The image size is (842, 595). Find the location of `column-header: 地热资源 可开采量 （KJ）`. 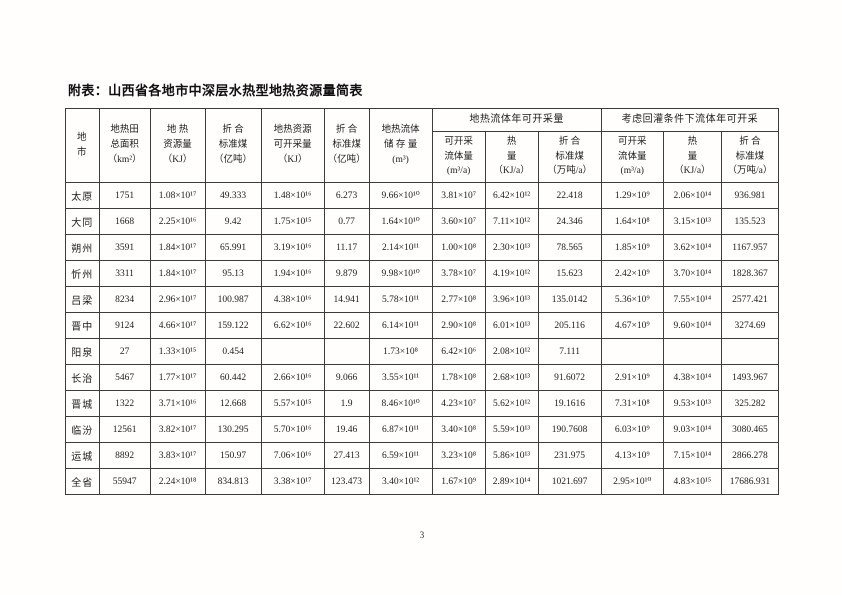

column-header: 地热资源 可开采量 （KJ） is located at coordinates (292, 145).